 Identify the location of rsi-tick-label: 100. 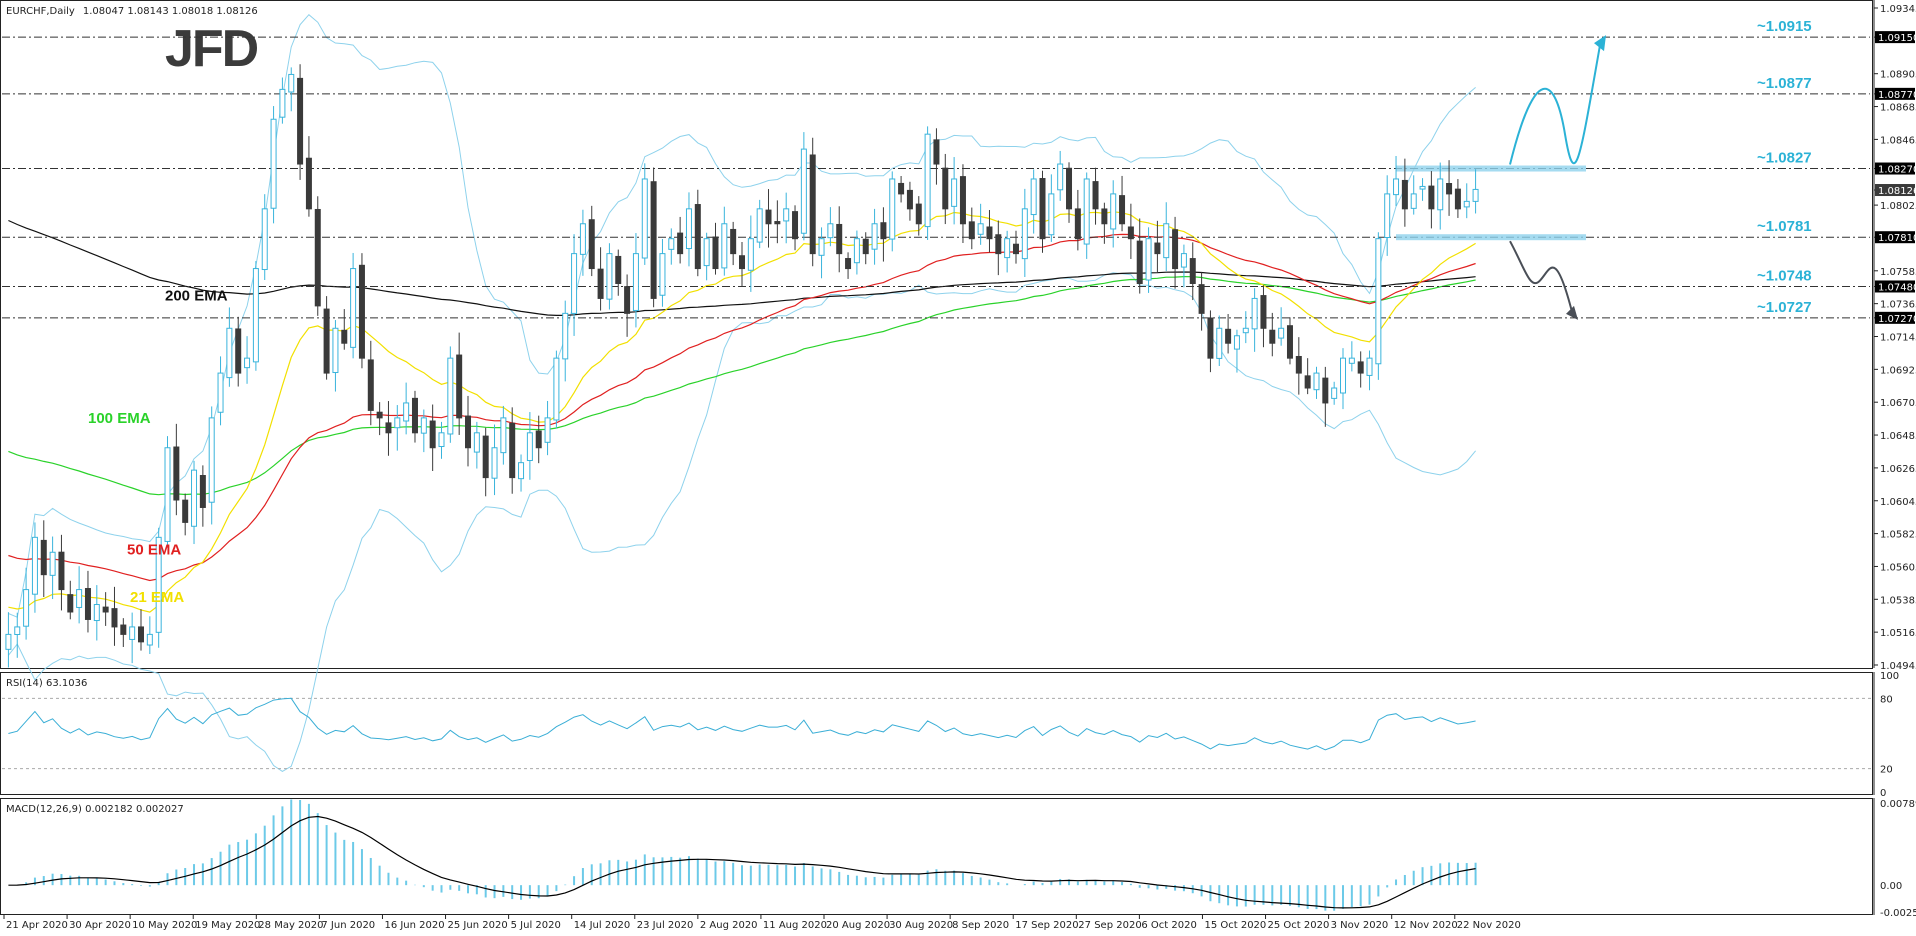
(1889, 676).